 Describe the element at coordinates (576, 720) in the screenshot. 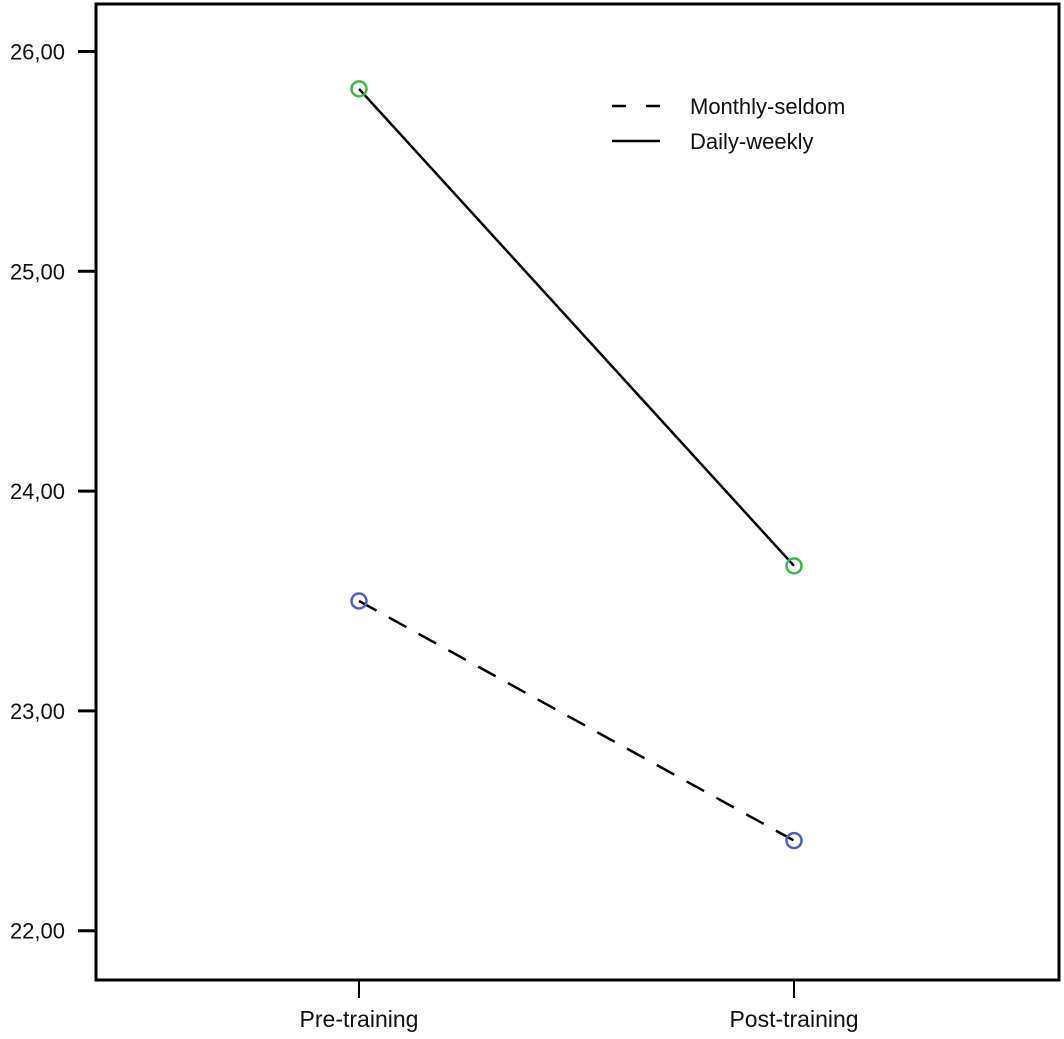

I see `series-line-monthly-seldom` at that location.